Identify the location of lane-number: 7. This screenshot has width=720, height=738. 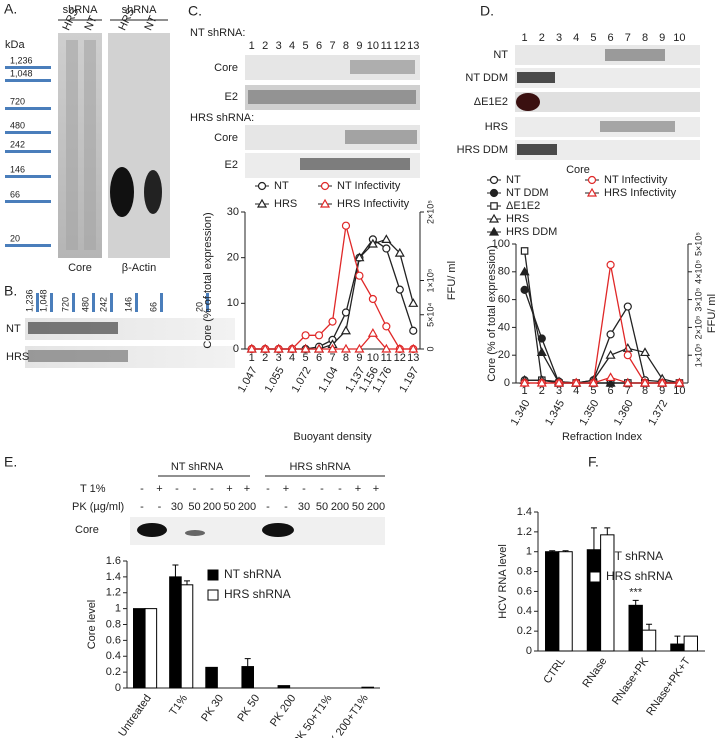
(332, 46).